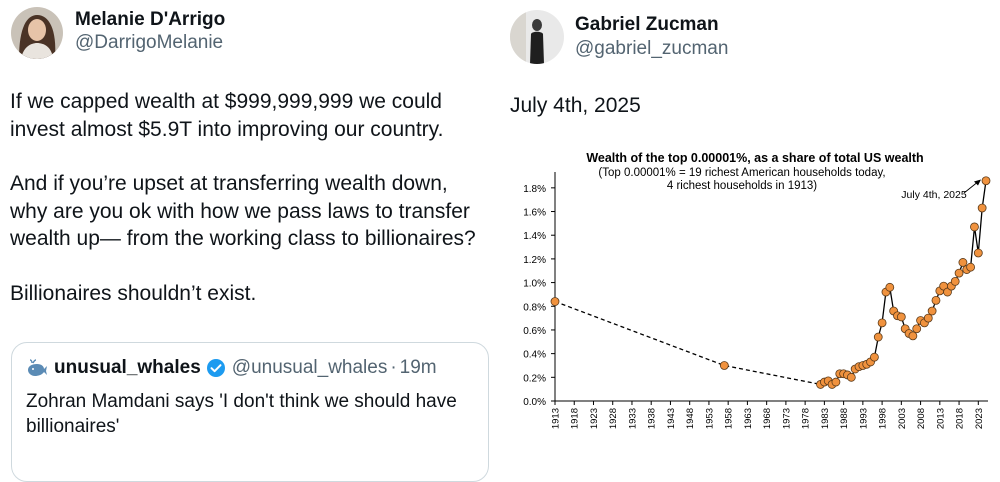 This screenshot has height=482, width=1000. I want to click on x-tick-label: 2018, so click(960, 418).